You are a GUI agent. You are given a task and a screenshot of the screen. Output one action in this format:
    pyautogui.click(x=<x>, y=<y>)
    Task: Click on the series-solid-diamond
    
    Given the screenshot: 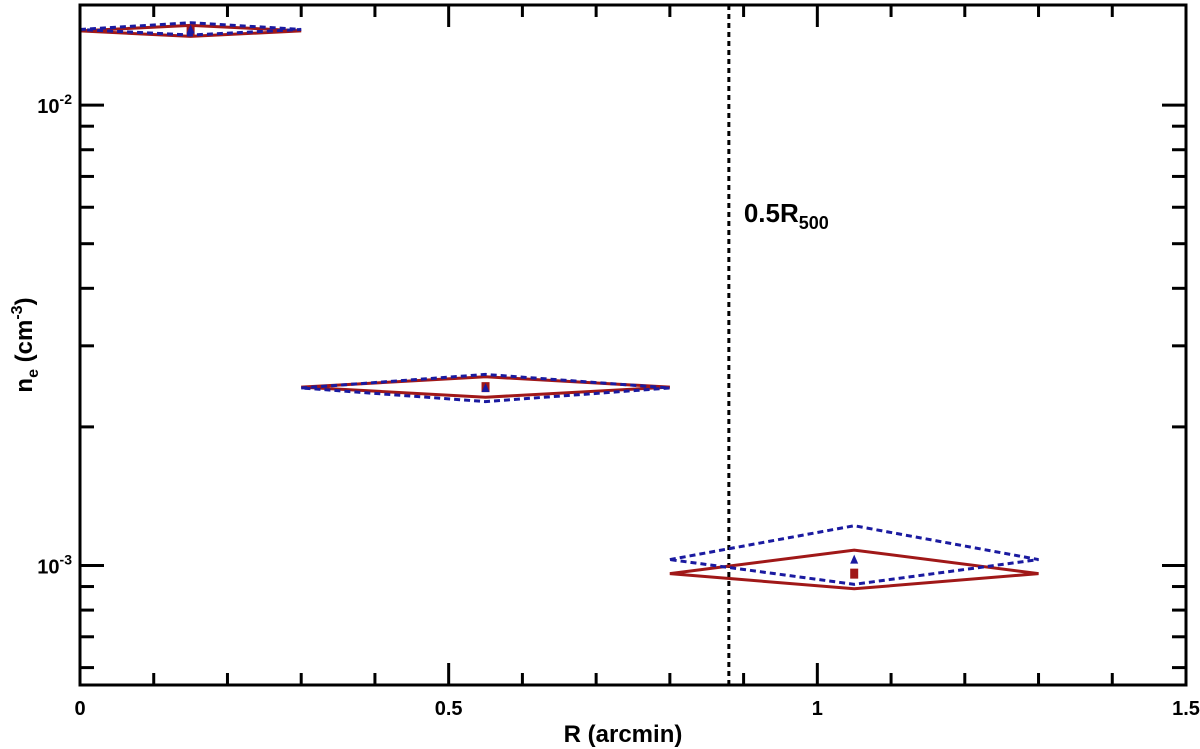 What is the action you would take?
    pyautogui.click(x=854, y=569)
    